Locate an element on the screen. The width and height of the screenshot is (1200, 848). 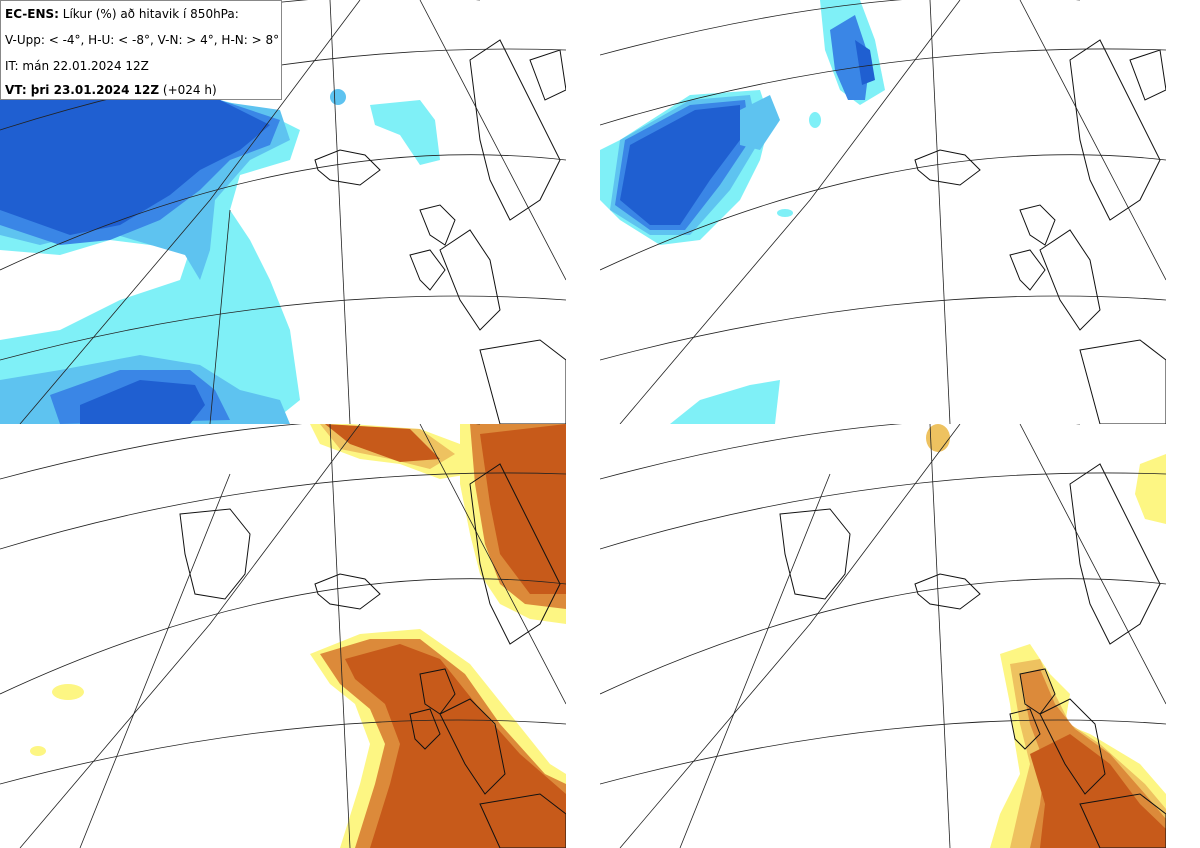
description: Líkur (%) að hitavik í 850hPa: is located at coordinates (150, 14).